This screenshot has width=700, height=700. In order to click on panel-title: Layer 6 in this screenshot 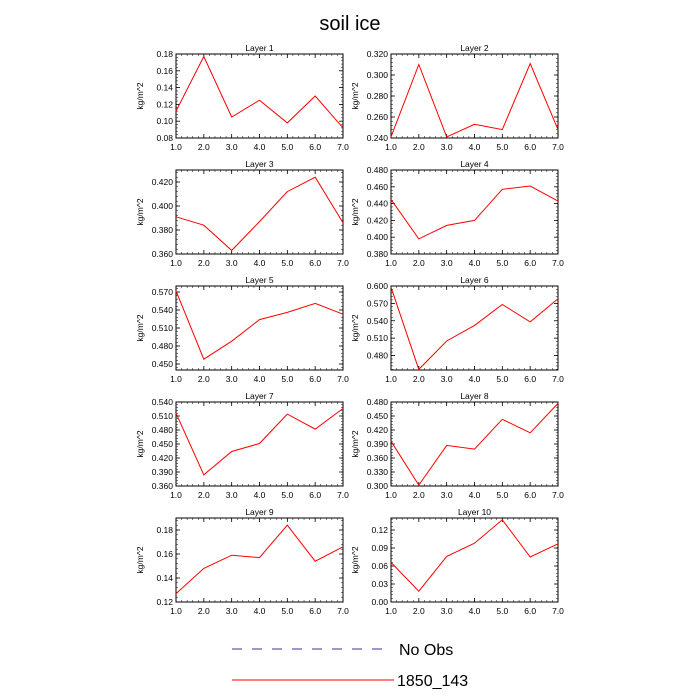, I will do `click(474, 280)`.